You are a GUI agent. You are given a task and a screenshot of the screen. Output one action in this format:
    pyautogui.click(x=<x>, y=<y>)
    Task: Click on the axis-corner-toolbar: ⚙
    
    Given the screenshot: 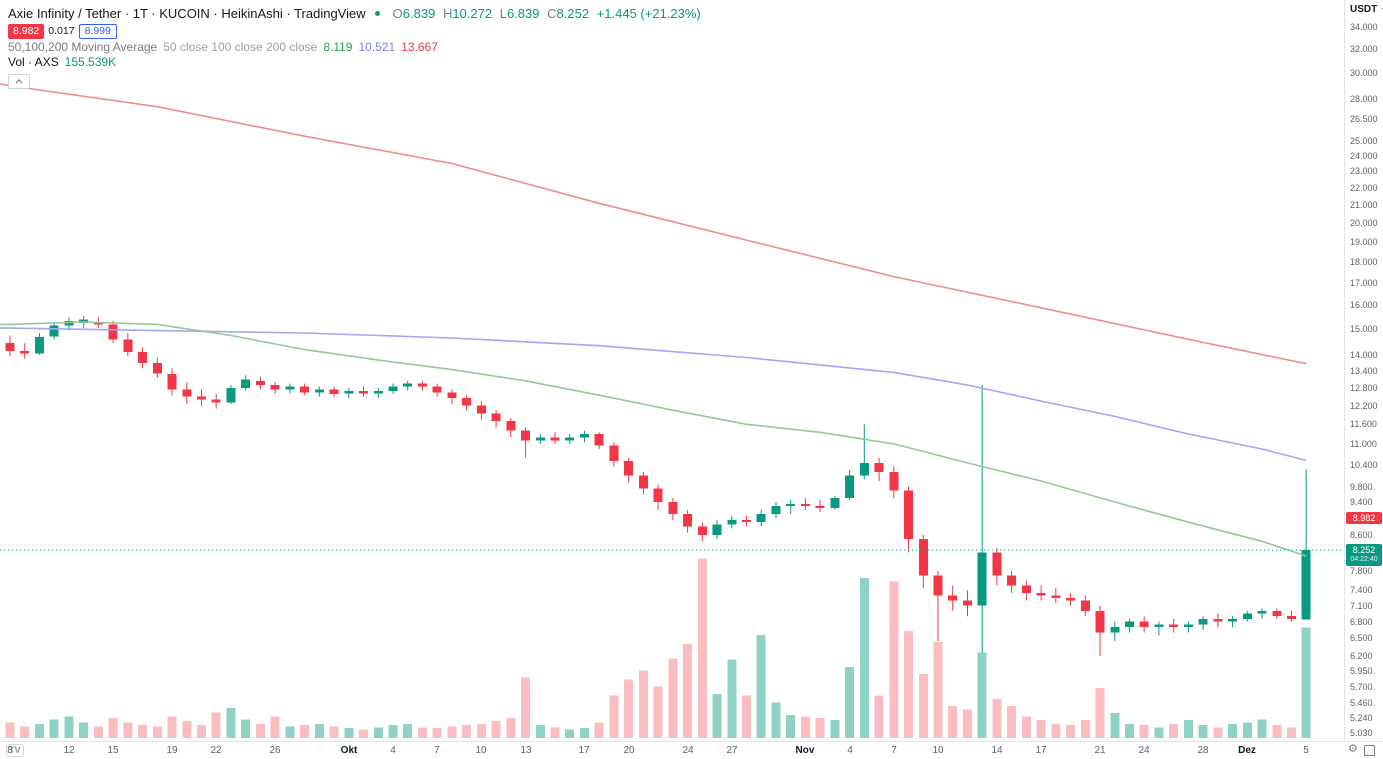 What is the action you would take?
    pyautogui.click(x=1361, y=749)
    